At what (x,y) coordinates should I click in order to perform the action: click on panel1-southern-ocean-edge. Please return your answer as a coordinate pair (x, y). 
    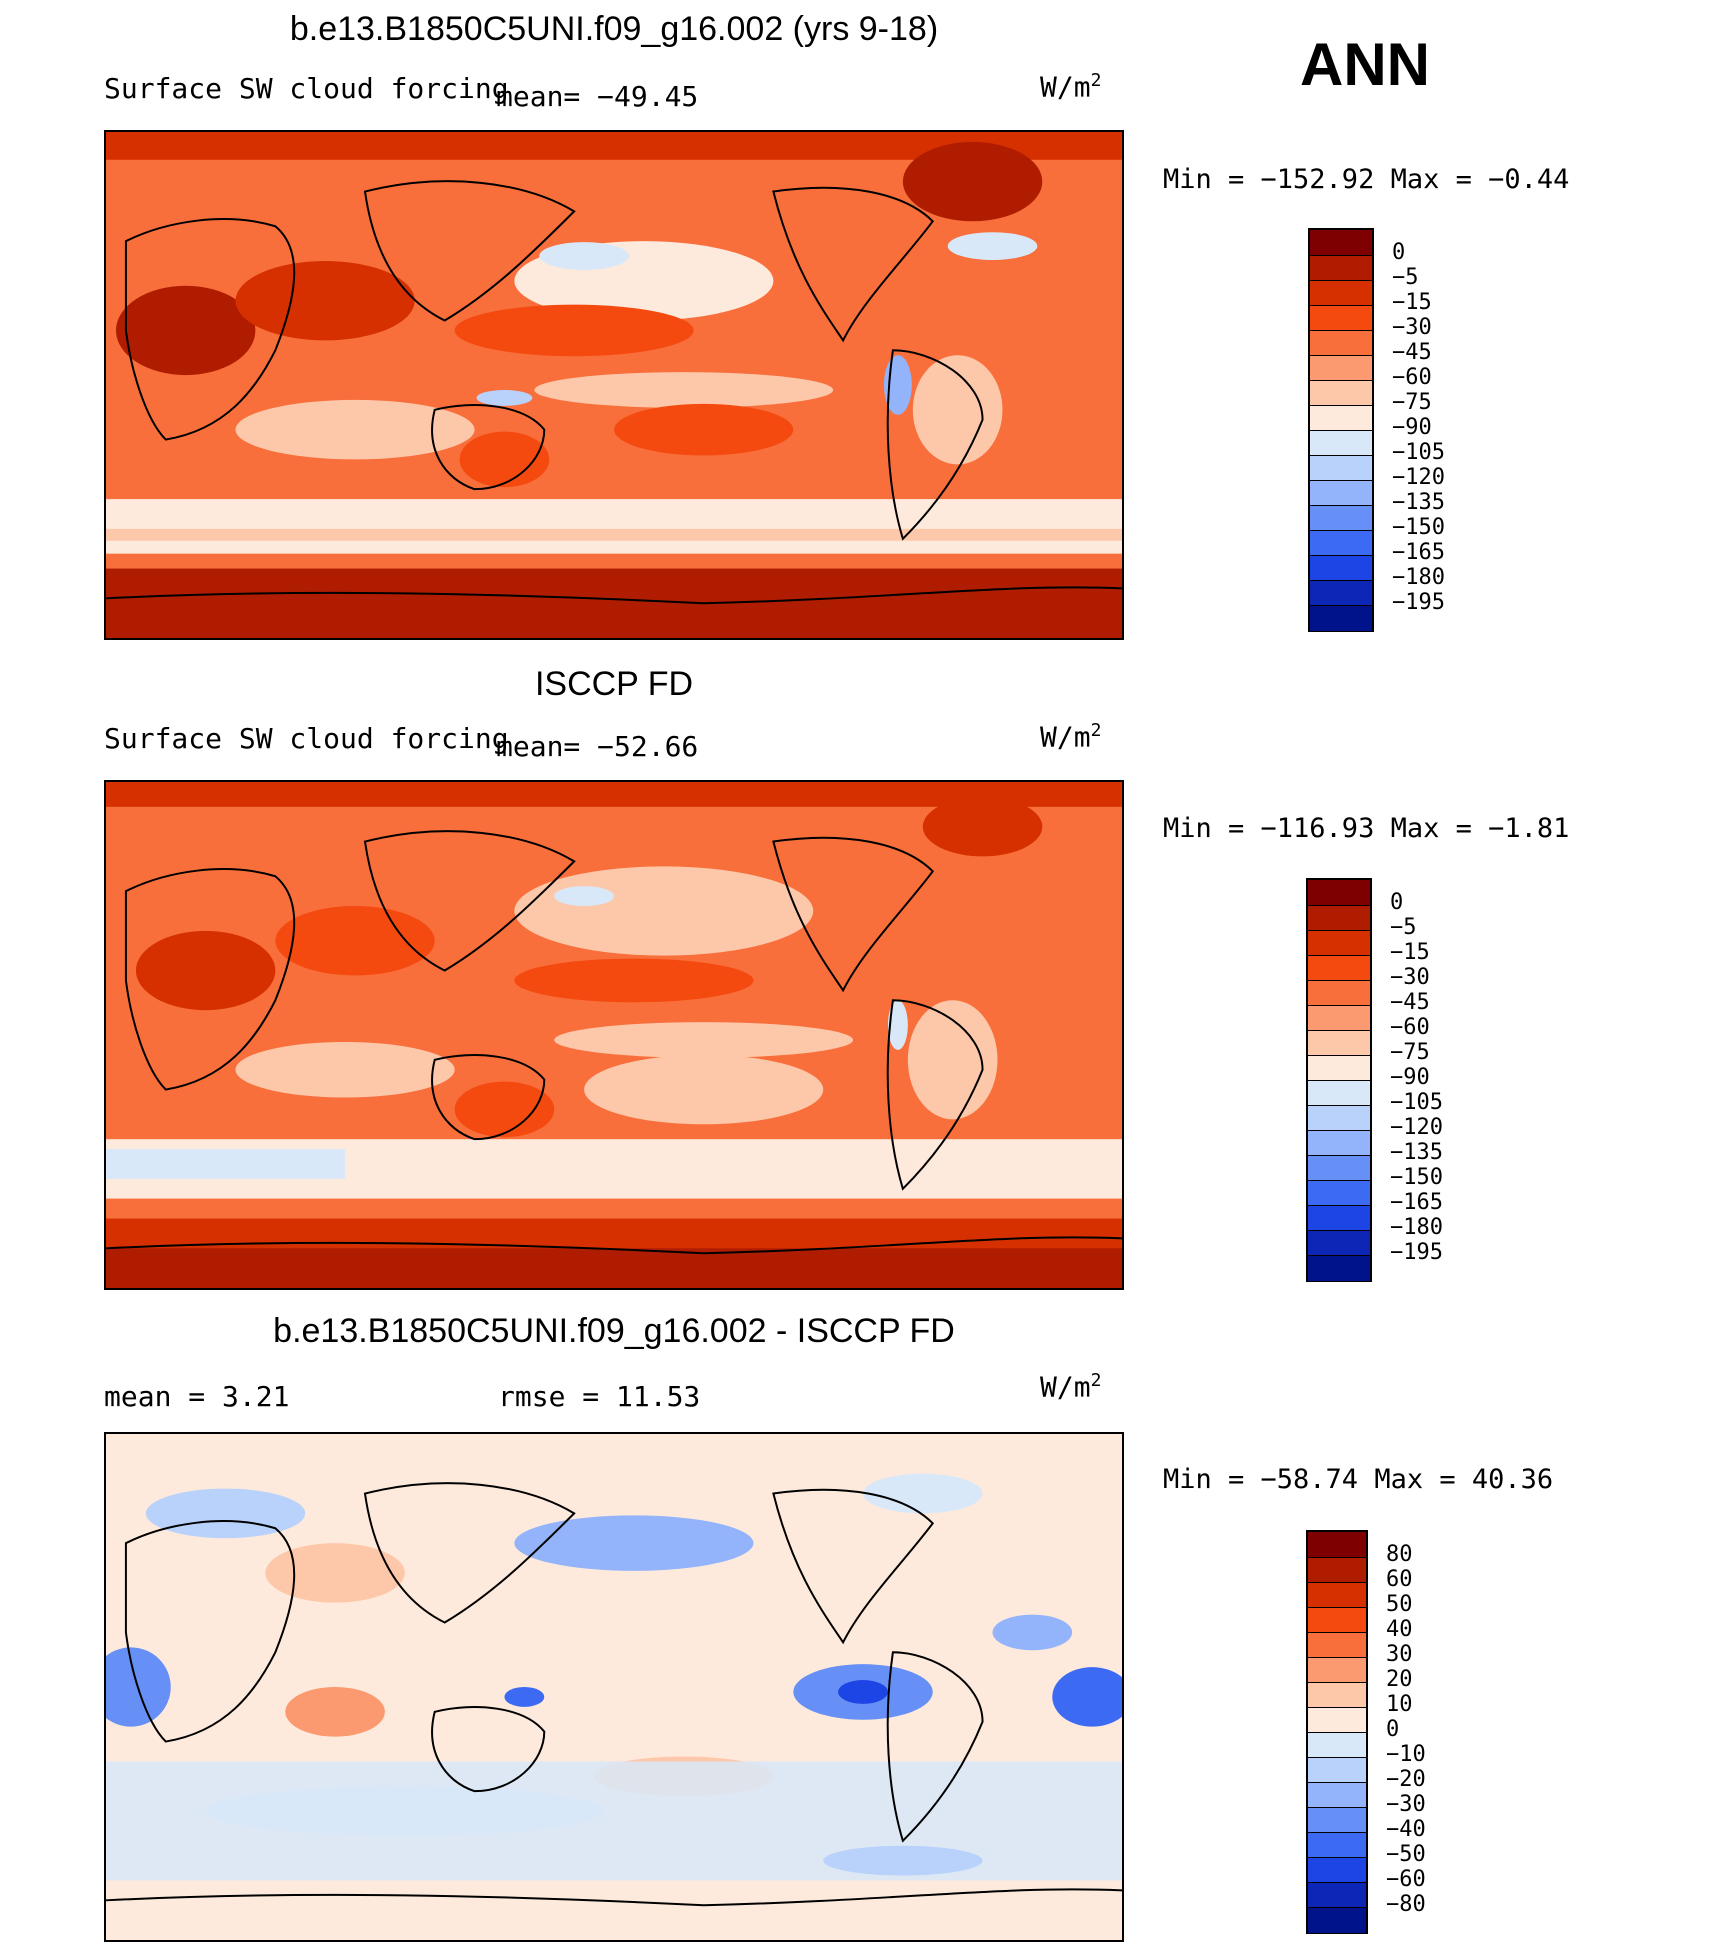
    Looking at the image, I should click on (614, 534).